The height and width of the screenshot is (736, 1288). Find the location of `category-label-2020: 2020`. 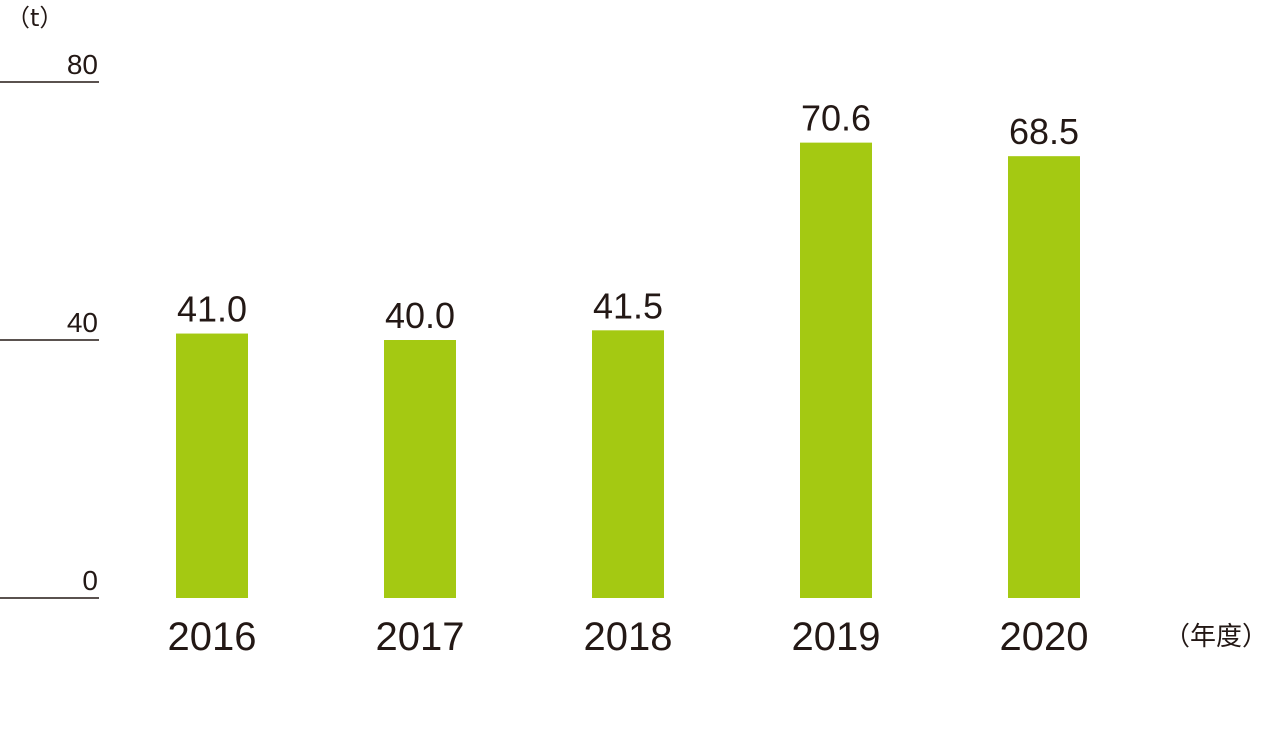

category-label-2020: 2020 is located at coordinates (1044, 637).